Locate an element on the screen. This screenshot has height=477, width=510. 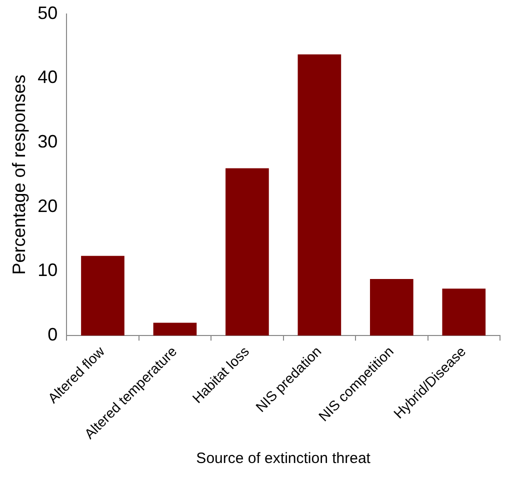
y-tick-label: 10 is located at coordinates (48, 270).